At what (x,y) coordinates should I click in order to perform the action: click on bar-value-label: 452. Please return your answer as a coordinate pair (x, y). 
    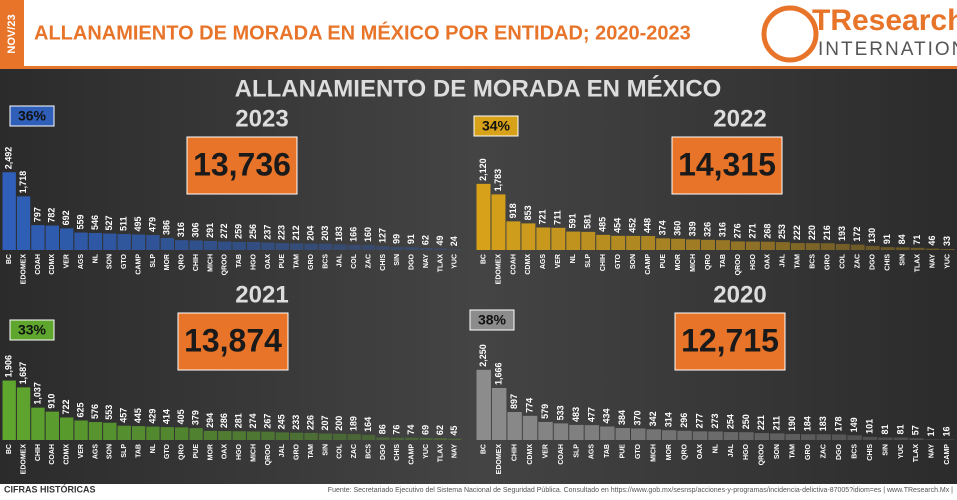
    Looking at the image, I should click on (633, 225).